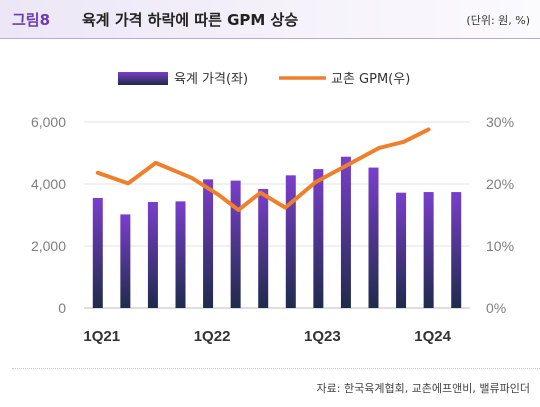  I want to click on left-axis-ticks: 0 2,000 4,000 6,000, so click(48, 215).